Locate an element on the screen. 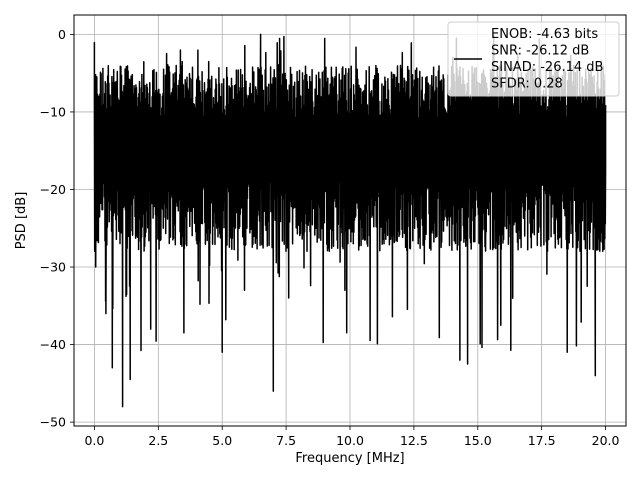 This screenshot has height=480, width=640. legend-box is located at coordinates (533, 59).